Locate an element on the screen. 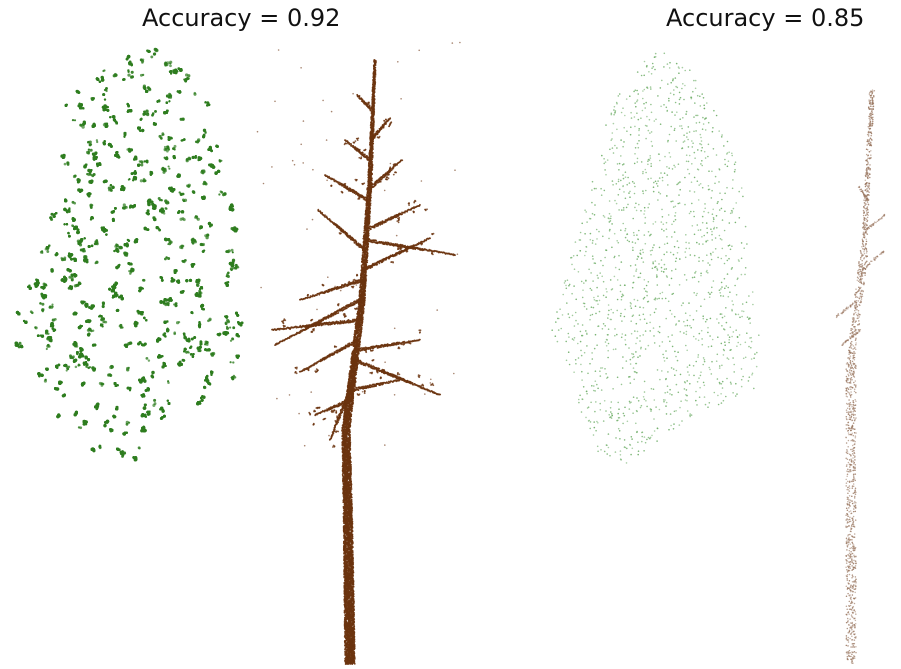  right-leaf-point-cloud is located at coordinates (655, 258).